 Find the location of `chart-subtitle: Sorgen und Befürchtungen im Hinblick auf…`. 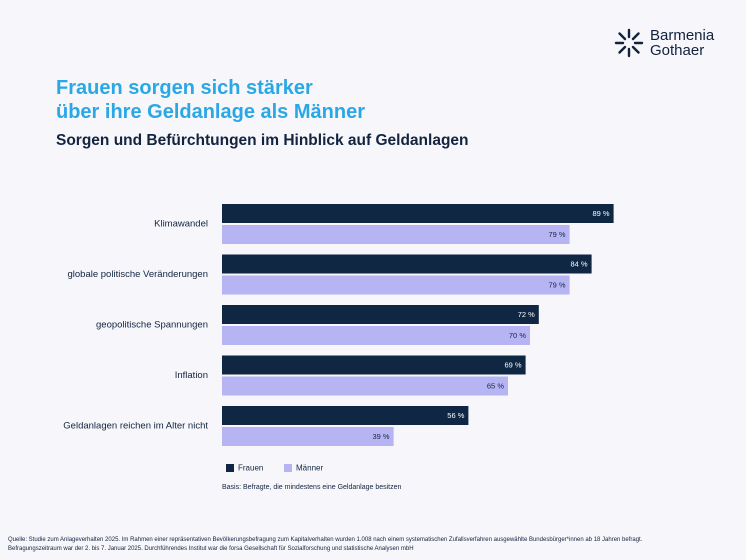

chart-subtitle: Sorgen und Befürchtungen im Hinblick auf… is located at coordinates (262, 140).